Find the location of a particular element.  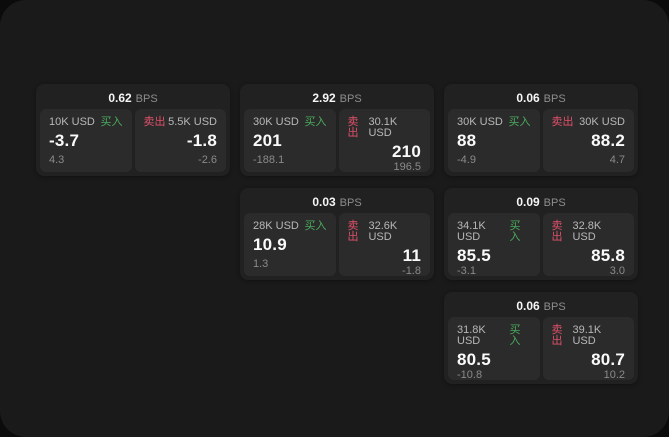

sell-label-row: 卖出 30.1K USD is located at coordinates (385, 128).